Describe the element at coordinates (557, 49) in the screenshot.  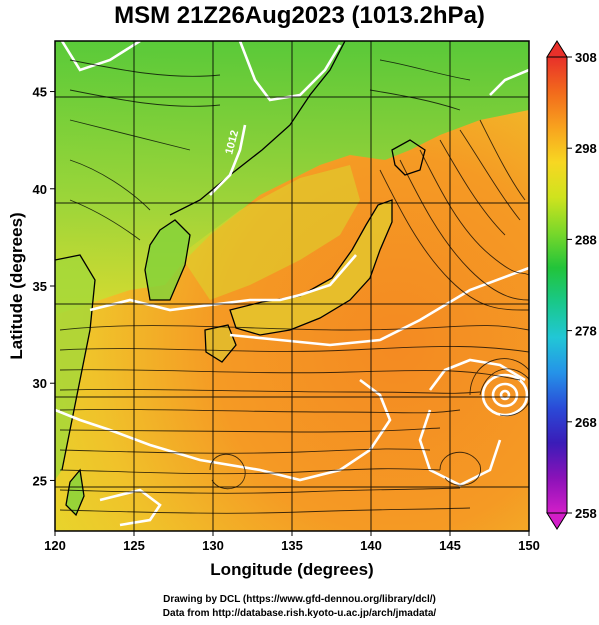
I see `colorbar-top-arrow` at that location.